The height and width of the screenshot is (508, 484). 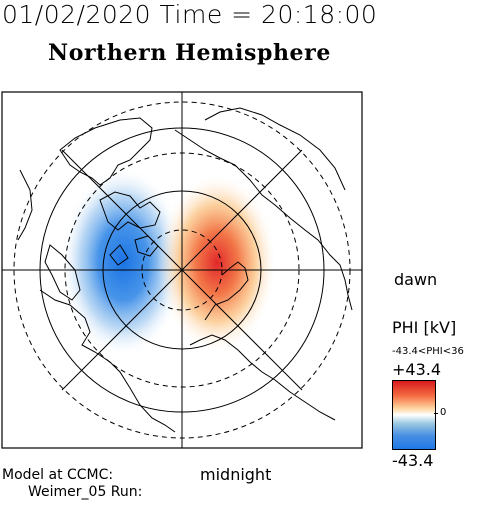 I want to click on coastline-arctic-islands, so click(x=130, y=228).